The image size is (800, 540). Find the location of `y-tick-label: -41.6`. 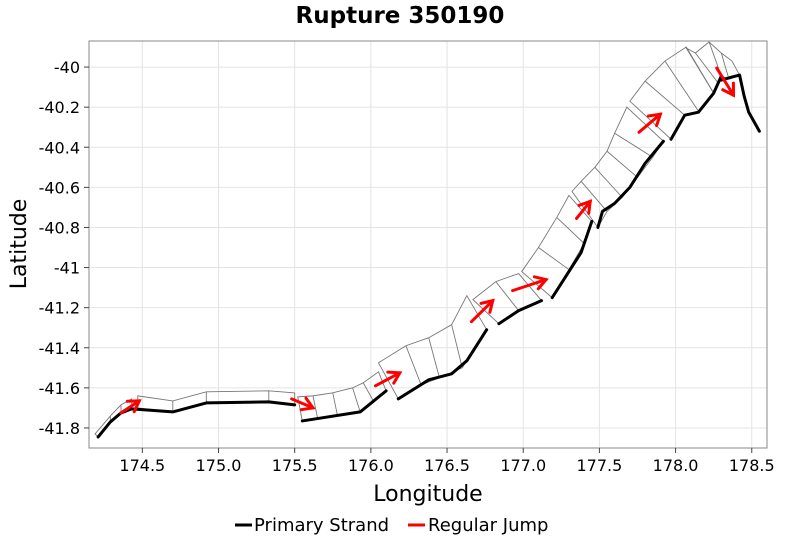

y-tick-label: -41.6 is located at coordinates (59, 388).